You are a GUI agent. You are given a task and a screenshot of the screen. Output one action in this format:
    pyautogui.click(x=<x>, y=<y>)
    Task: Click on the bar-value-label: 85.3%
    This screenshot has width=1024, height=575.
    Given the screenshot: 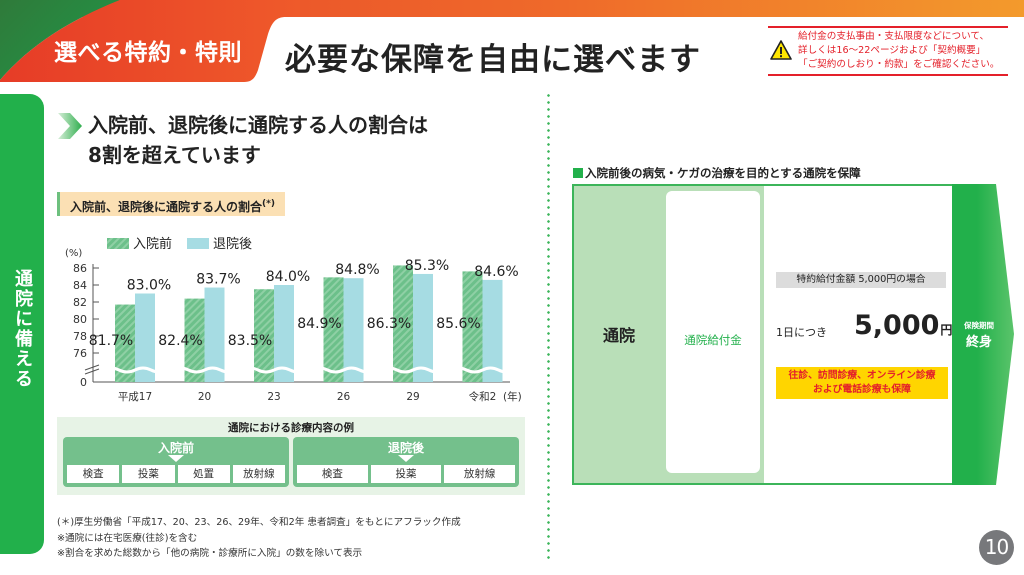 What is the action you would take?
    pyautogui.click(x=427, y=266)
    